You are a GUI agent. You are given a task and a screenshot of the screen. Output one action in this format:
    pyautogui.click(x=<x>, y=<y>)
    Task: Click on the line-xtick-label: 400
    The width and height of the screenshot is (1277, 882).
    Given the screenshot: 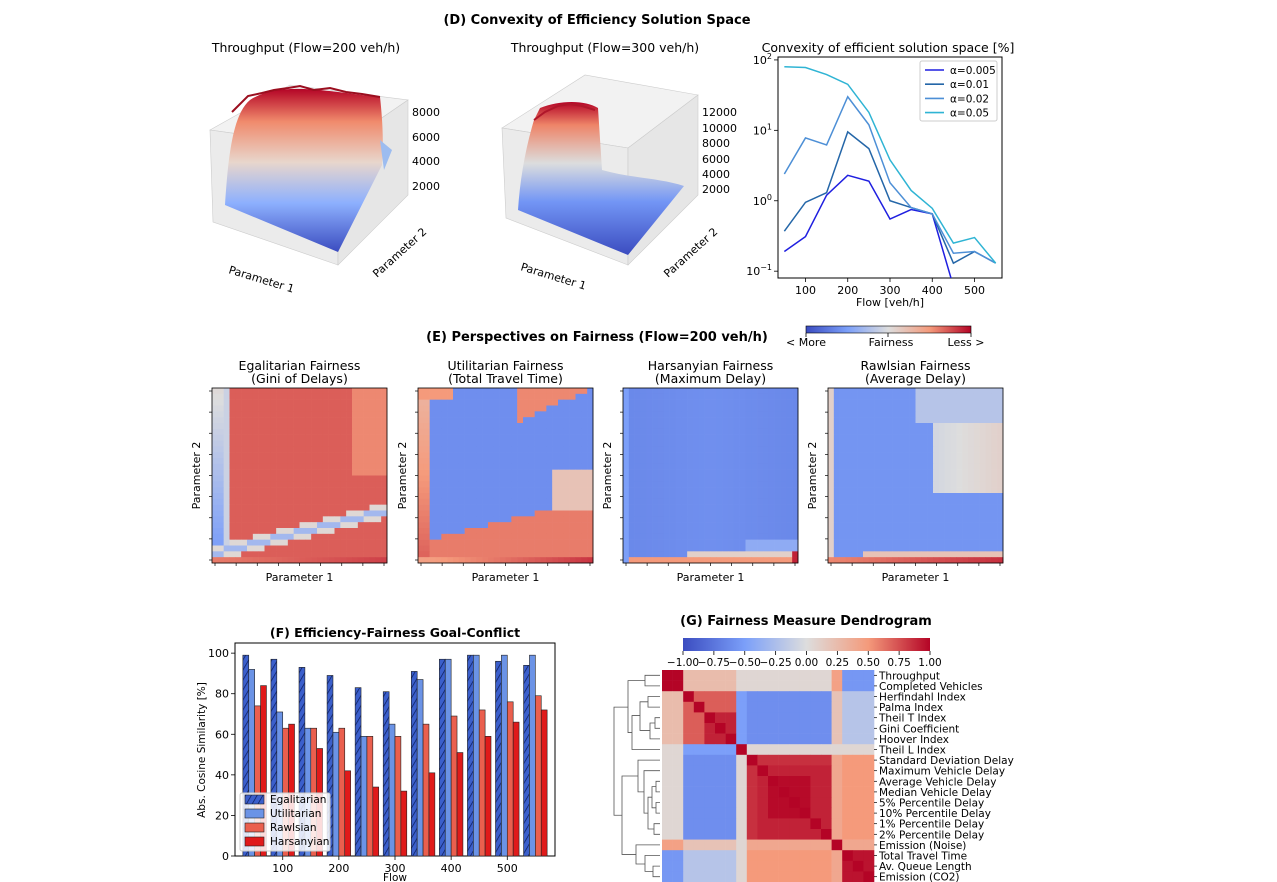 What is the action you would take?
    pyautogui.click(x=932, y=290)
    